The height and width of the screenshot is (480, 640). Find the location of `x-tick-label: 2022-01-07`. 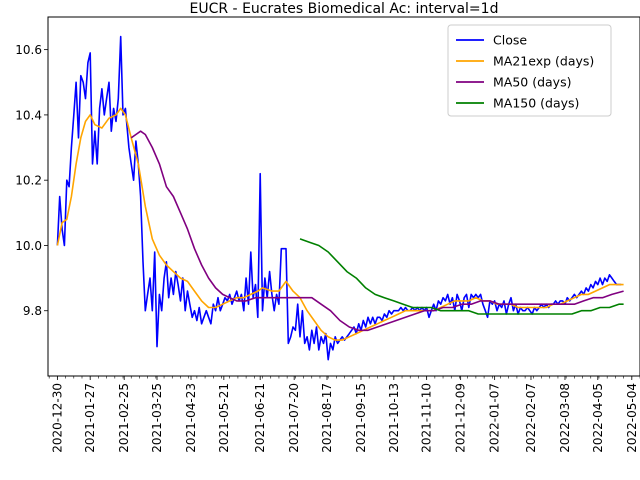

x-tick-label: 2022-01-07 is located at coordinates (495, 418).